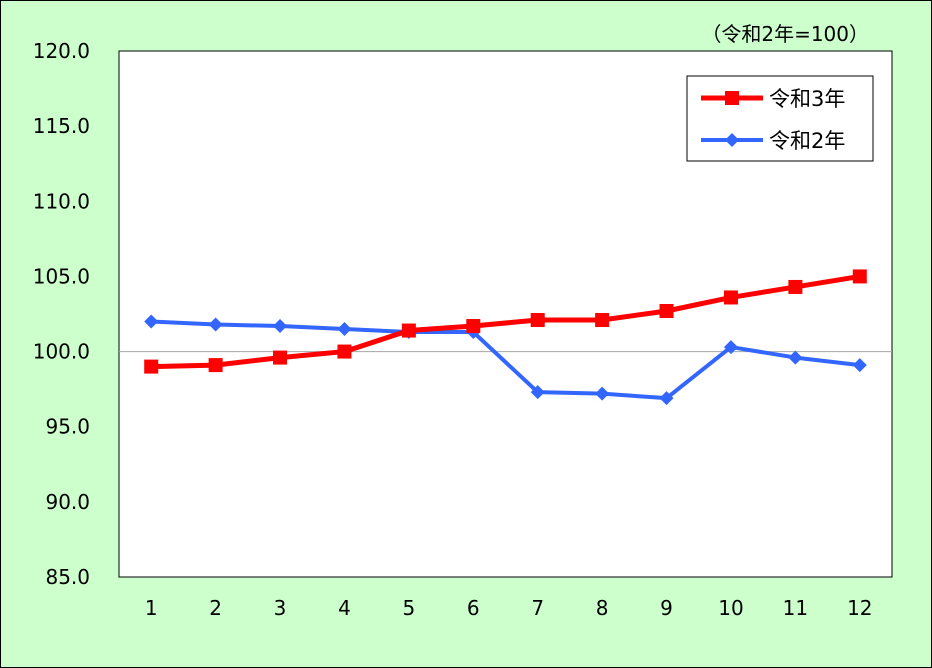 The height and width of the screenshot is (668, 932). What do you see at coordinates (67, 427) in the screenshot?
I see `y-tick-label: 95.0` at bounding box center [67, 427].